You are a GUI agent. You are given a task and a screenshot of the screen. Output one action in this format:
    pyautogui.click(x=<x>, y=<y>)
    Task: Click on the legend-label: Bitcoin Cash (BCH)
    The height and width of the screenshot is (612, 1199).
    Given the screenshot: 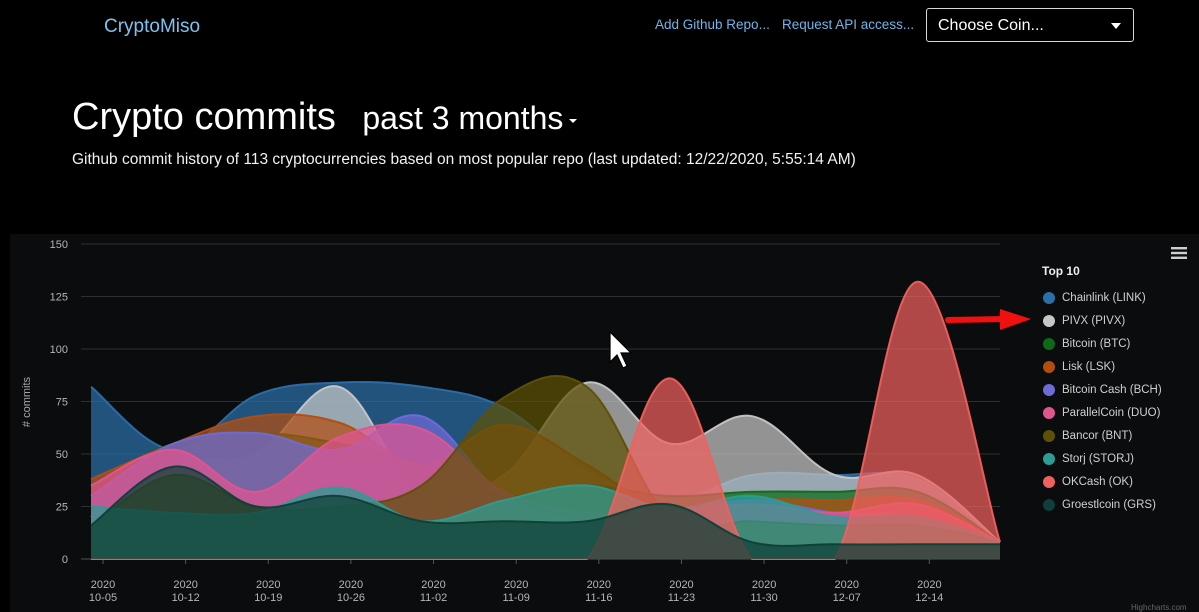 What is the action you would take?
    pyautogui.click(x=1112, y=389)
    